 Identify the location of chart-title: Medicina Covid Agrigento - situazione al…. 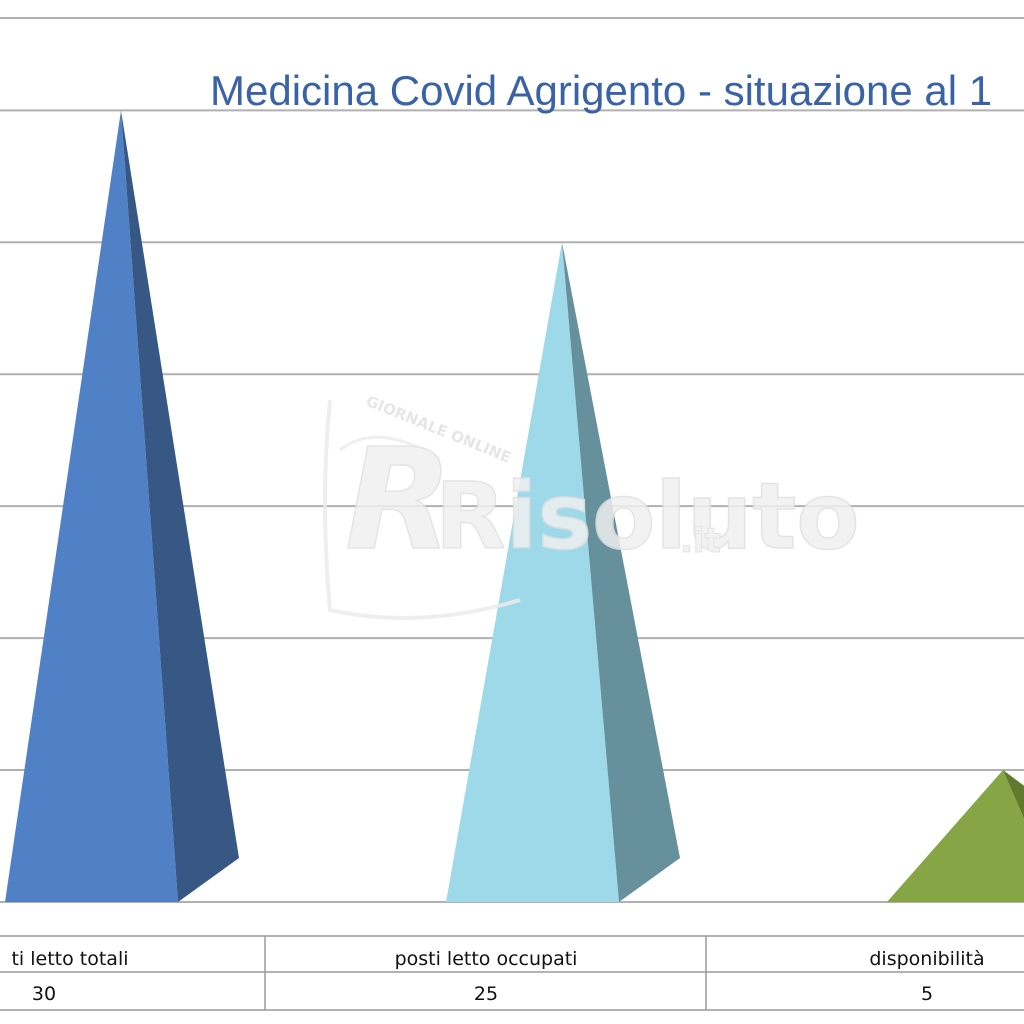
(601, 90).